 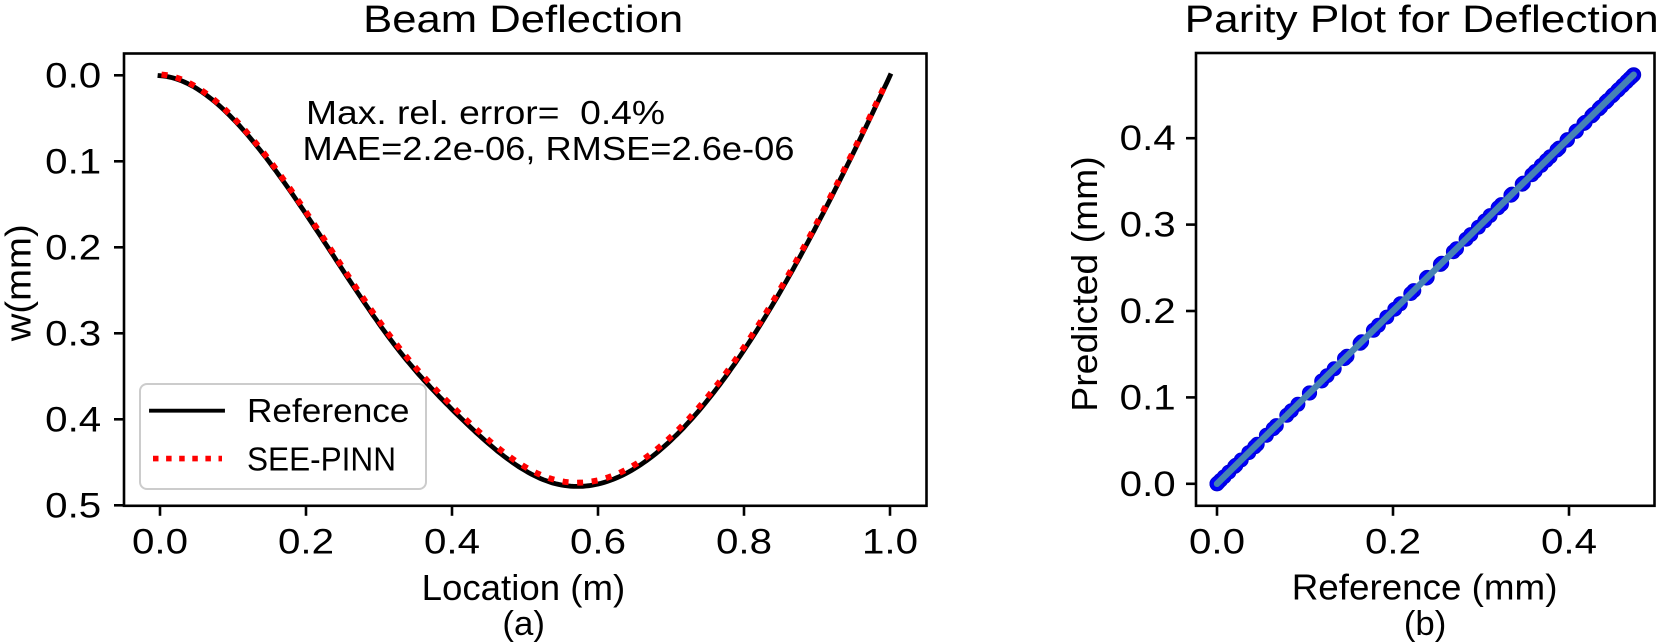 I want to click on svg-text: (b), so click(x=1425, y=624).